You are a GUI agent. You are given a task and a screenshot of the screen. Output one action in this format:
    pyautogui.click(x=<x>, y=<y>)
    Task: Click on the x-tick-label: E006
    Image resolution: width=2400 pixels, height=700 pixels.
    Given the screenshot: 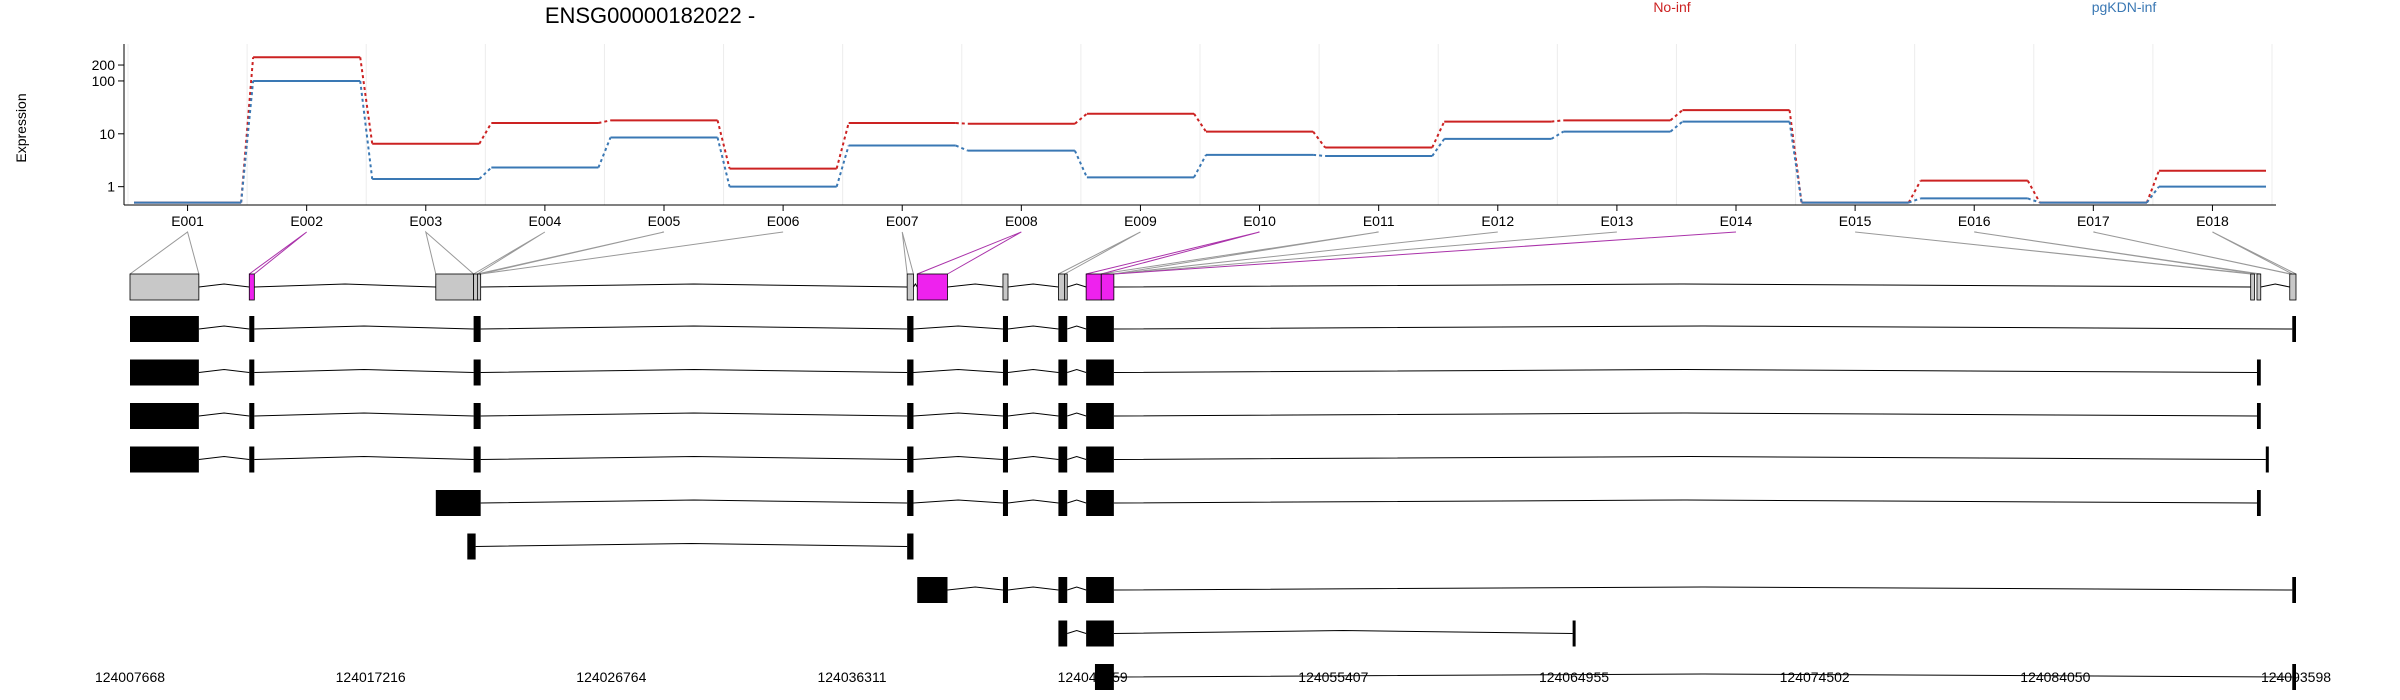 What is the action you would take?
    pyautogui.click(x=783, y=221)
    